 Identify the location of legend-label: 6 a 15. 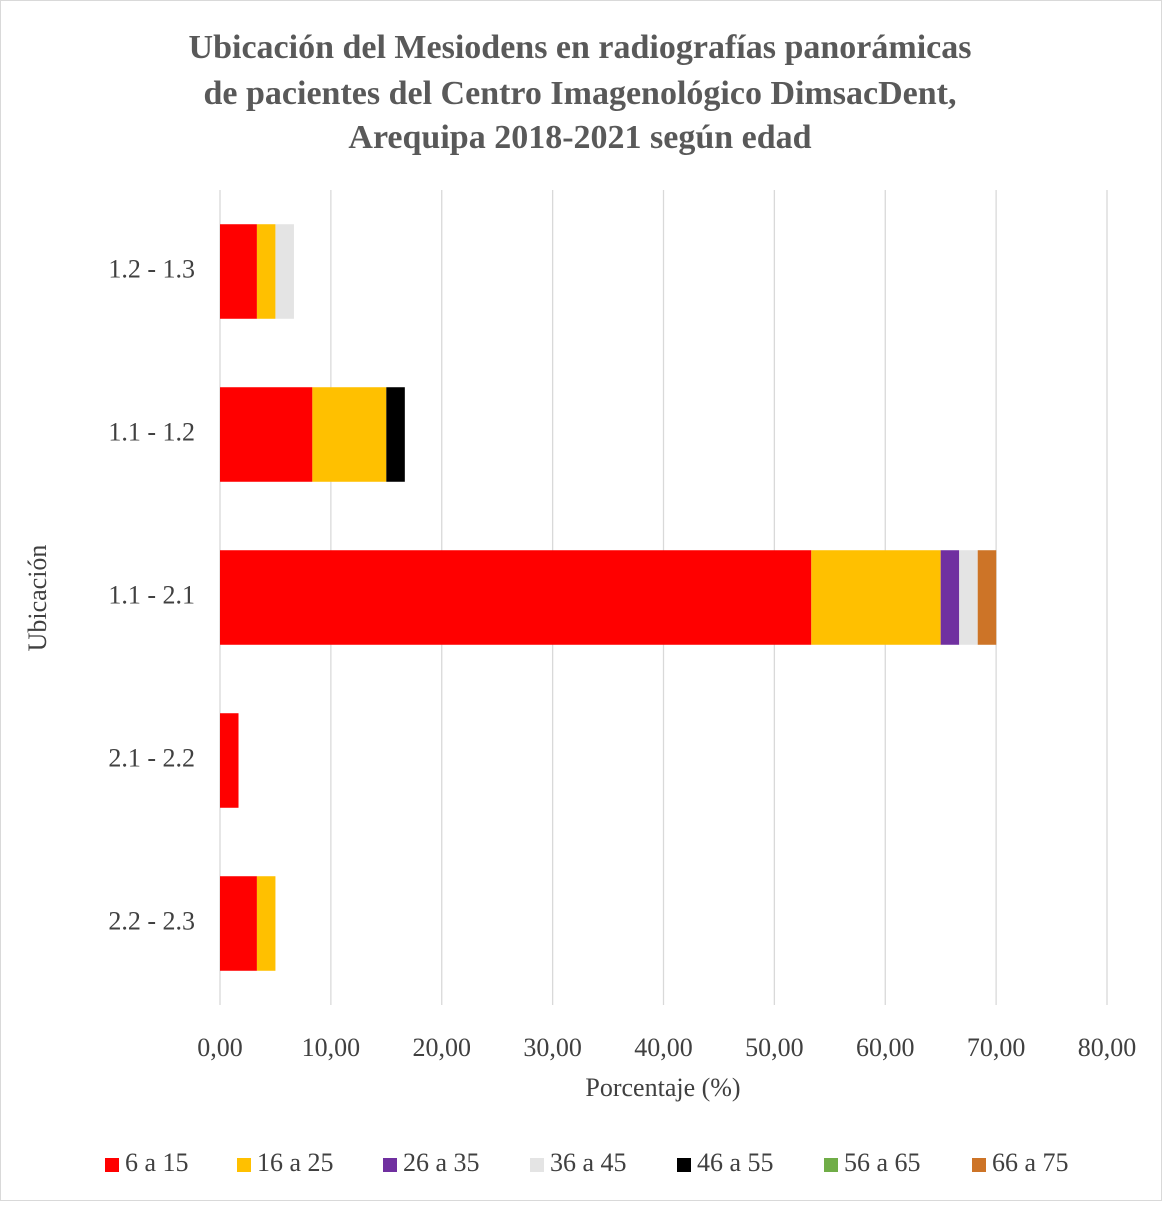
(157, 1162).